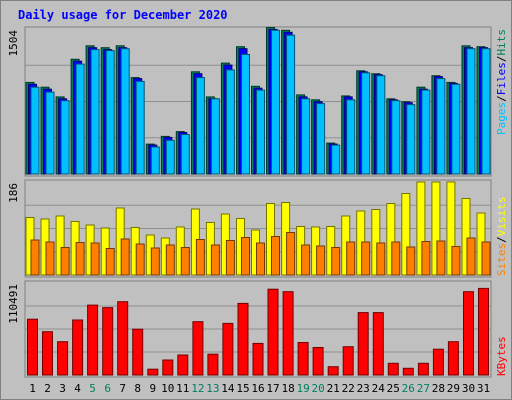 The height and width of the screenshot is (400, 512). Describe the element at coordinates (501, 78) in the screenshot. I see `legend-files: Files` at that location.